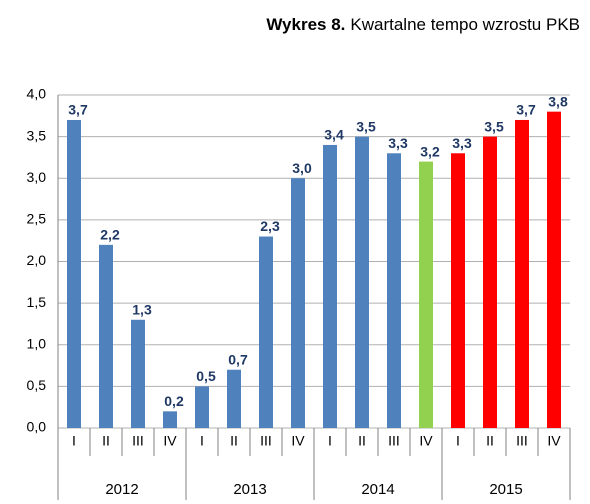 The image size is (590, 504). What do you see at coordinates (37, 343) in the screenshot?
I see `y-tick-label: 1,0` at bounding box center [37, 343].